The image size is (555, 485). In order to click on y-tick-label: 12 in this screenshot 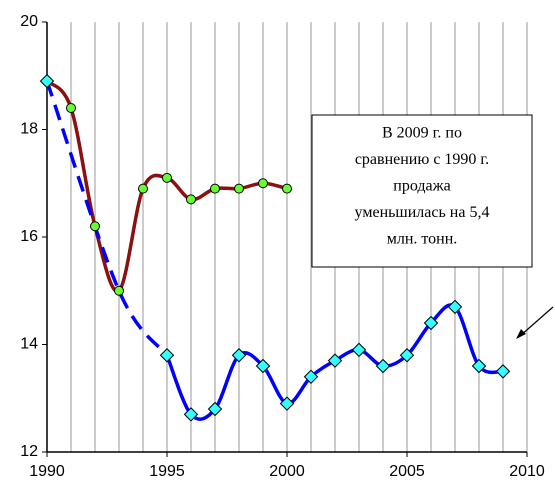, I will do `click(29, 451)`.